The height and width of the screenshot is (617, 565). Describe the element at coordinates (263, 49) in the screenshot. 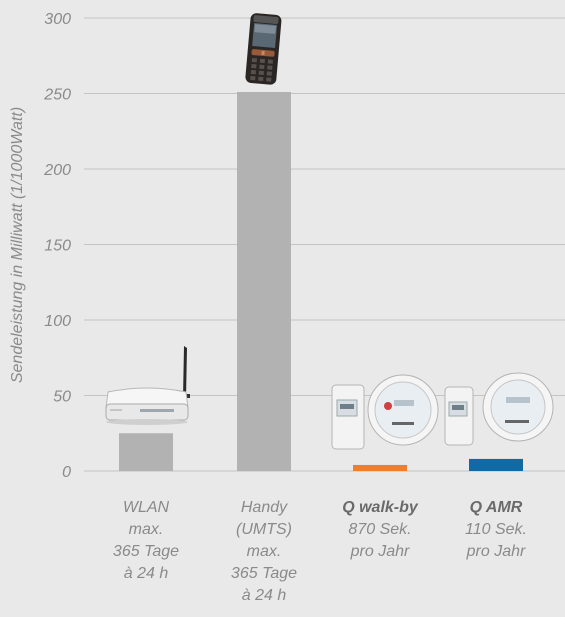

I see `mobile-phone-icon` at that location.